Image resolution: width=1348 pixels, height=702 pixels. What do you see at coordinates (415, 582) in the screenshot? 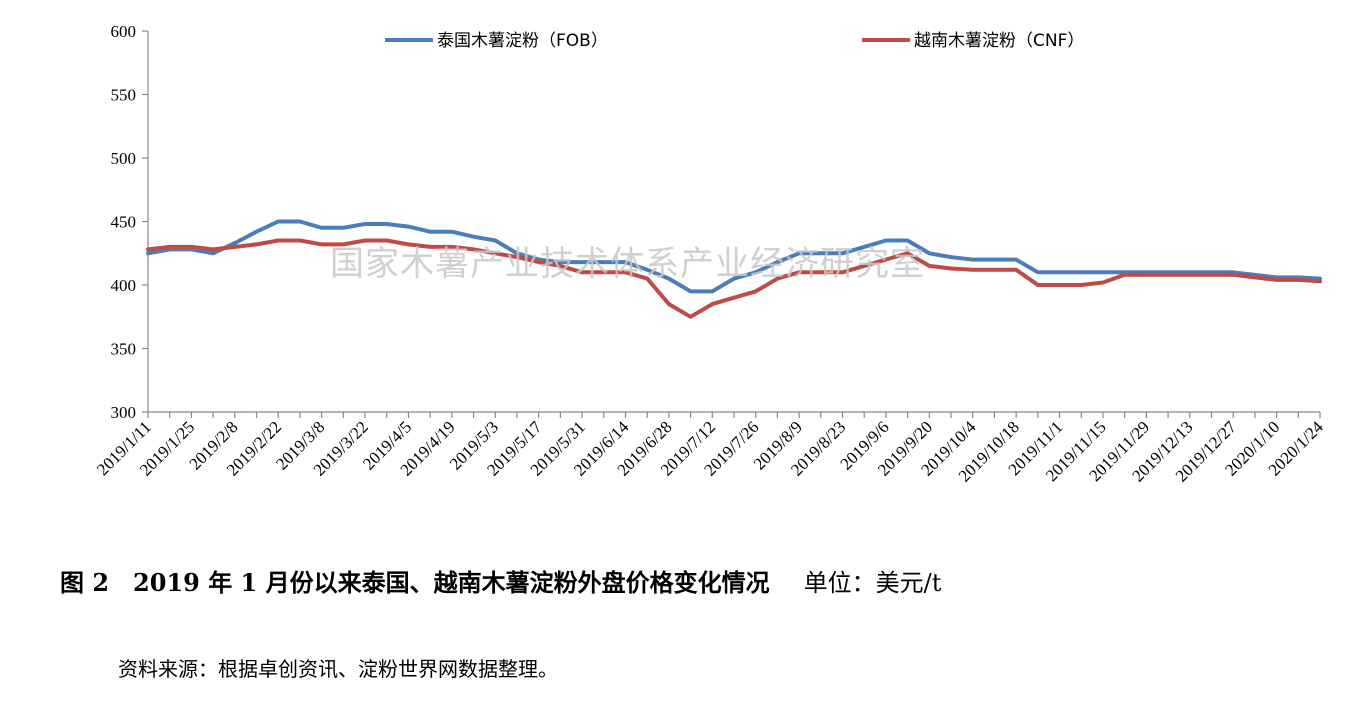
I see `caption-title: 图 2 2019 年 1 月份以来泰国、越南木薯淀粉外盘价格变化情况` at bounding box center [415, 582].